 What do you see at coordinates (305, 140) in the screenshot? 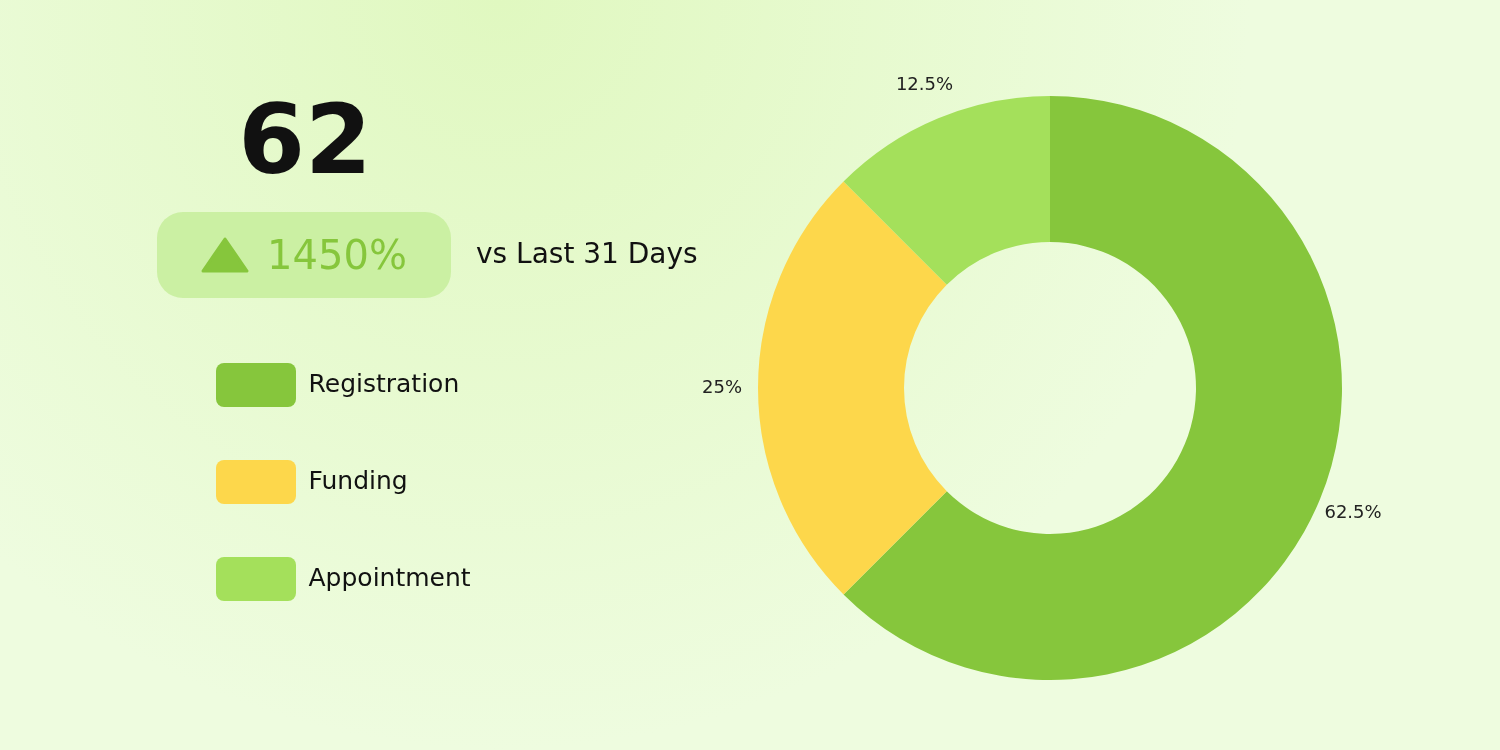
I see `text: 62` at bounding box center [305, 140].